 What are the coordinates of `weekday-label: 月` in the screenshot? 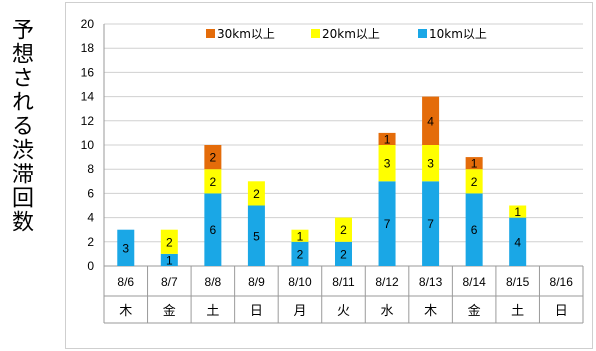 It's located at (299, 311).